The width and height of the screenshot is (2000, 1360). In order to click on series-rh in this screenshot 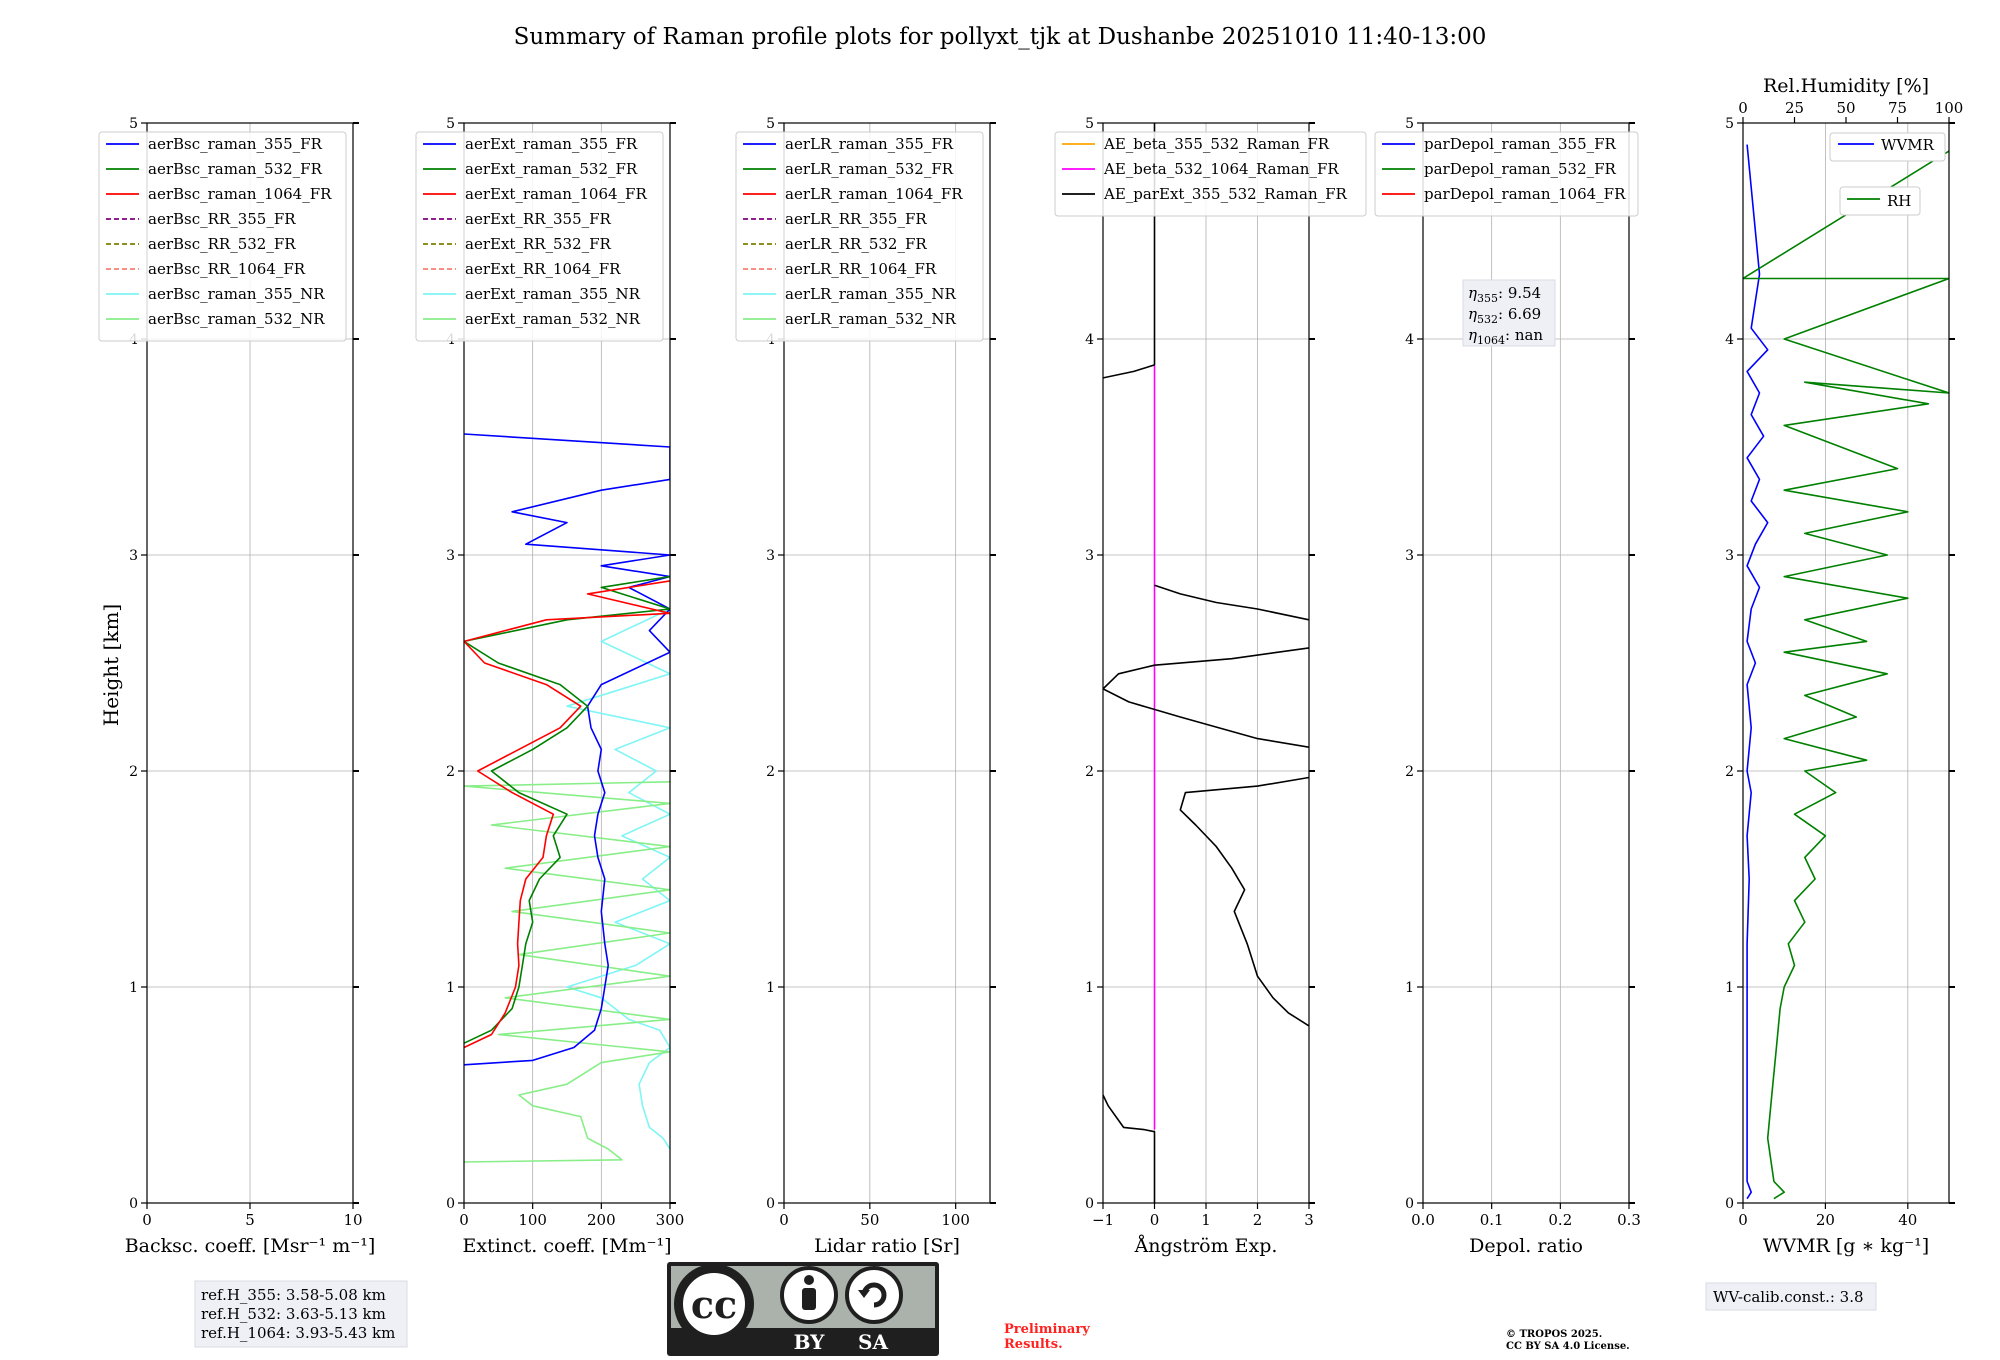, I will do `click(1846, 675)`.